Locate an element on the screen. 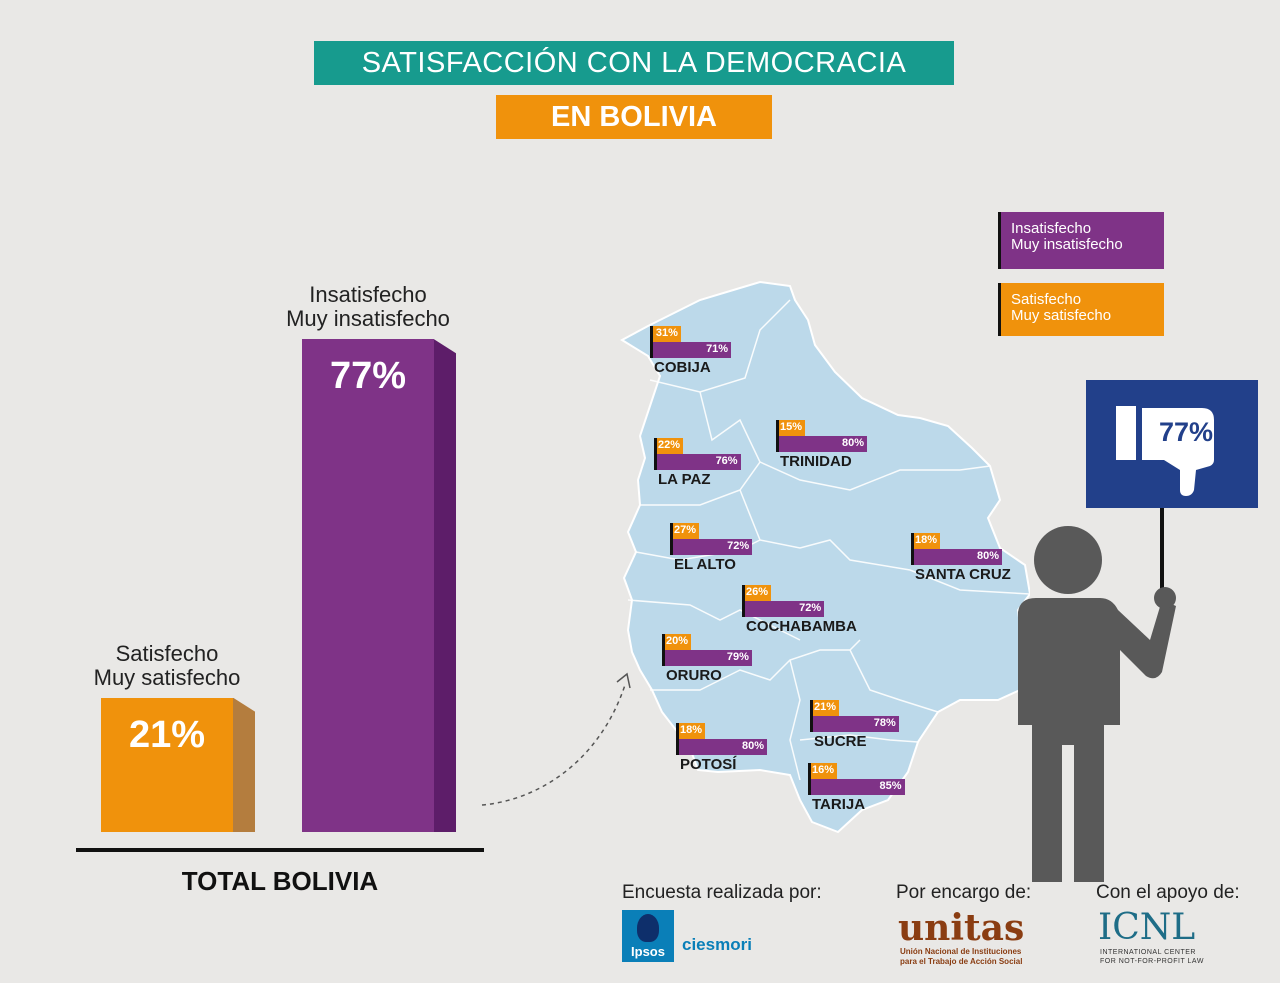 The width and height of the screenshot is (1280, 983). icnl-logo-sub2: FOR NOT-FOR-PROFIT LAW is located at coordinates (1152, 961).